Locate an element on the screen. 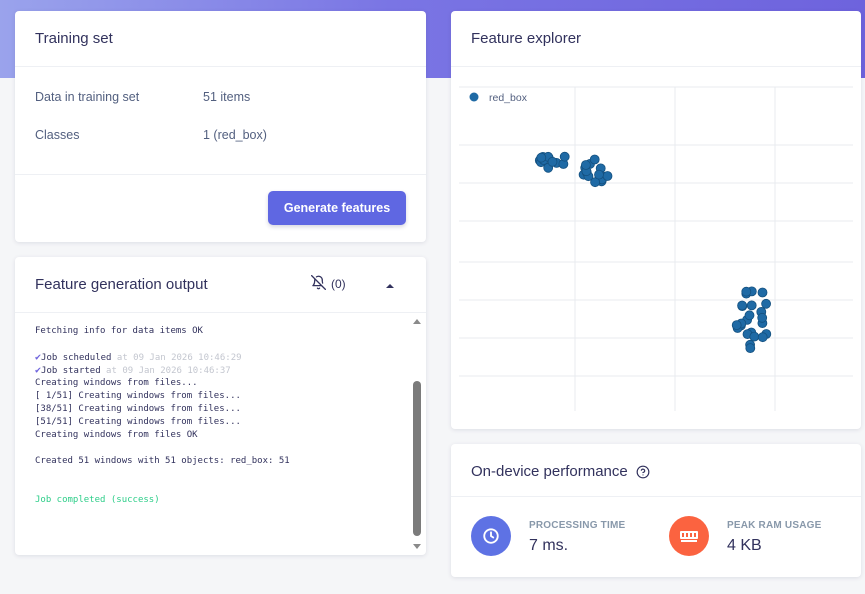 This screenshot has height=594, width=865. log-timestamp: at 09 Jan 2026 10:46:37 is located at coordinates (165, 371).